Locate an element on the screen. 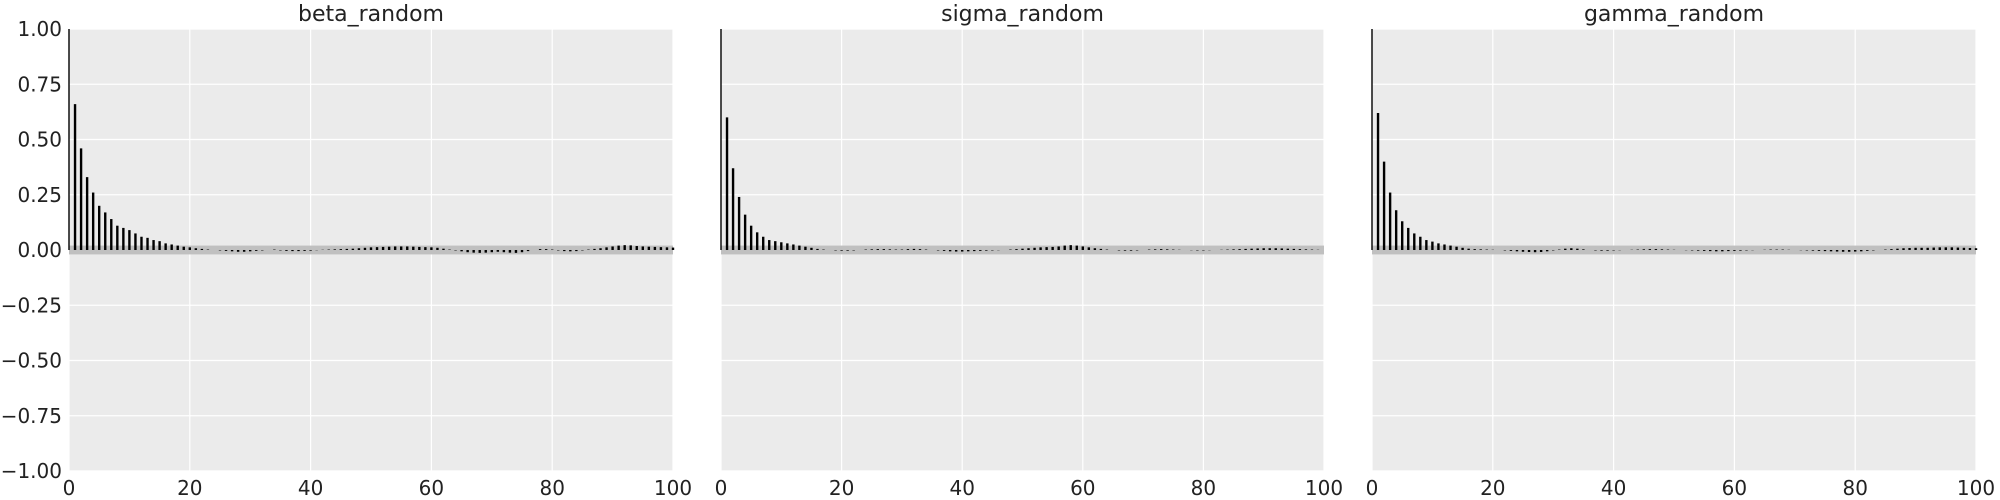  y-tick-label: −0.25 is located at coordinates (31, 305).